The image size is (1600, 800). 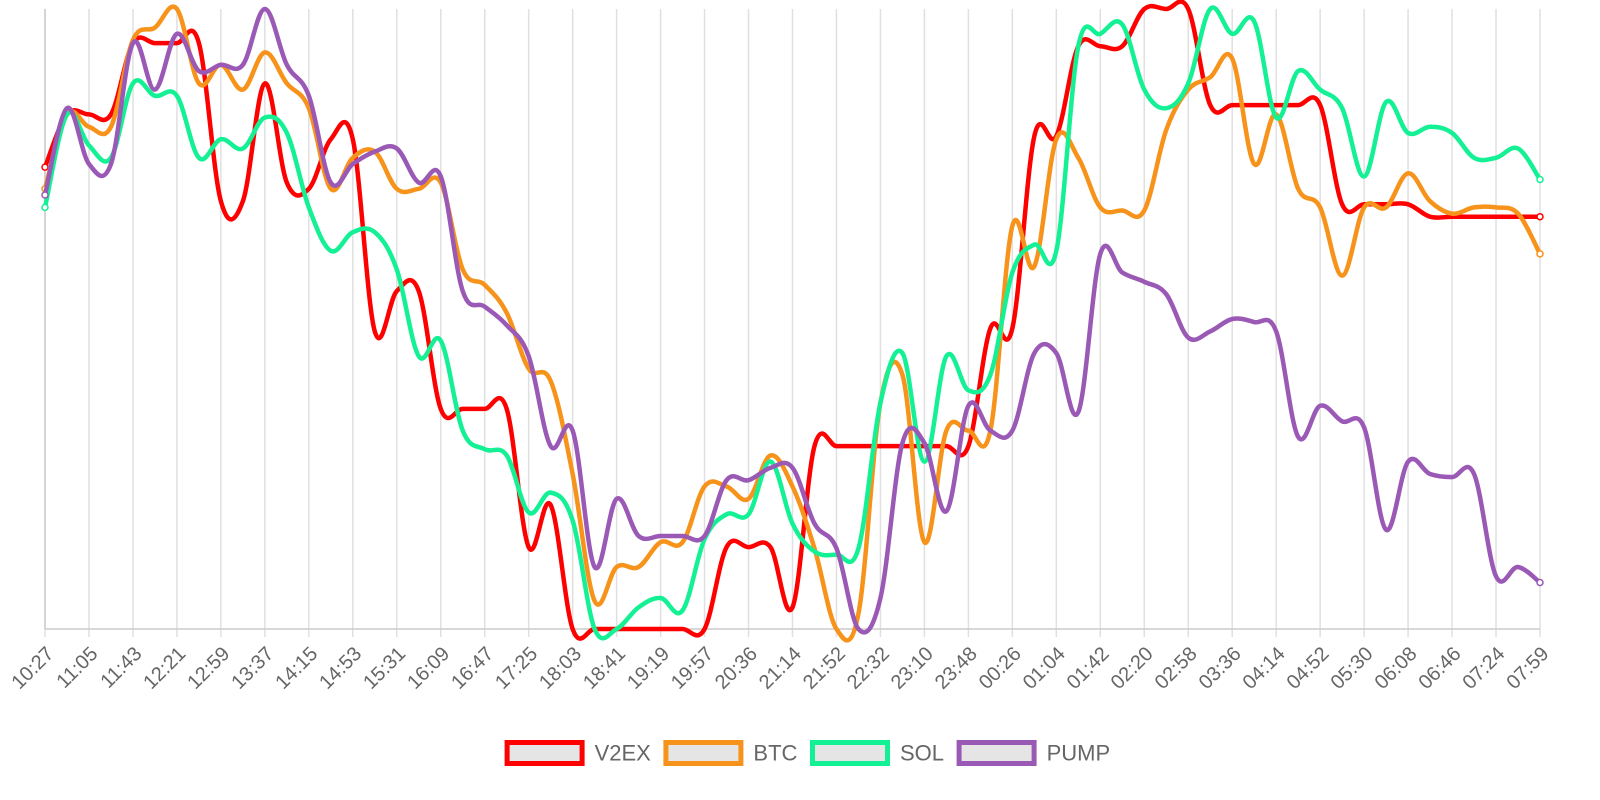 I want to click on x-tick-label: 23:48, so click(x=956, y=668).